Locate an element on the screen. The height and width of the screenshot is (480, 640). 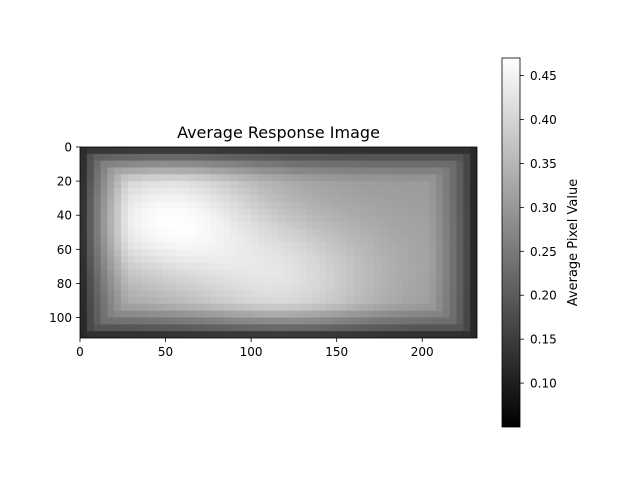
colorbar-tick-label: 0.15 is located at coordinates (543, 340).